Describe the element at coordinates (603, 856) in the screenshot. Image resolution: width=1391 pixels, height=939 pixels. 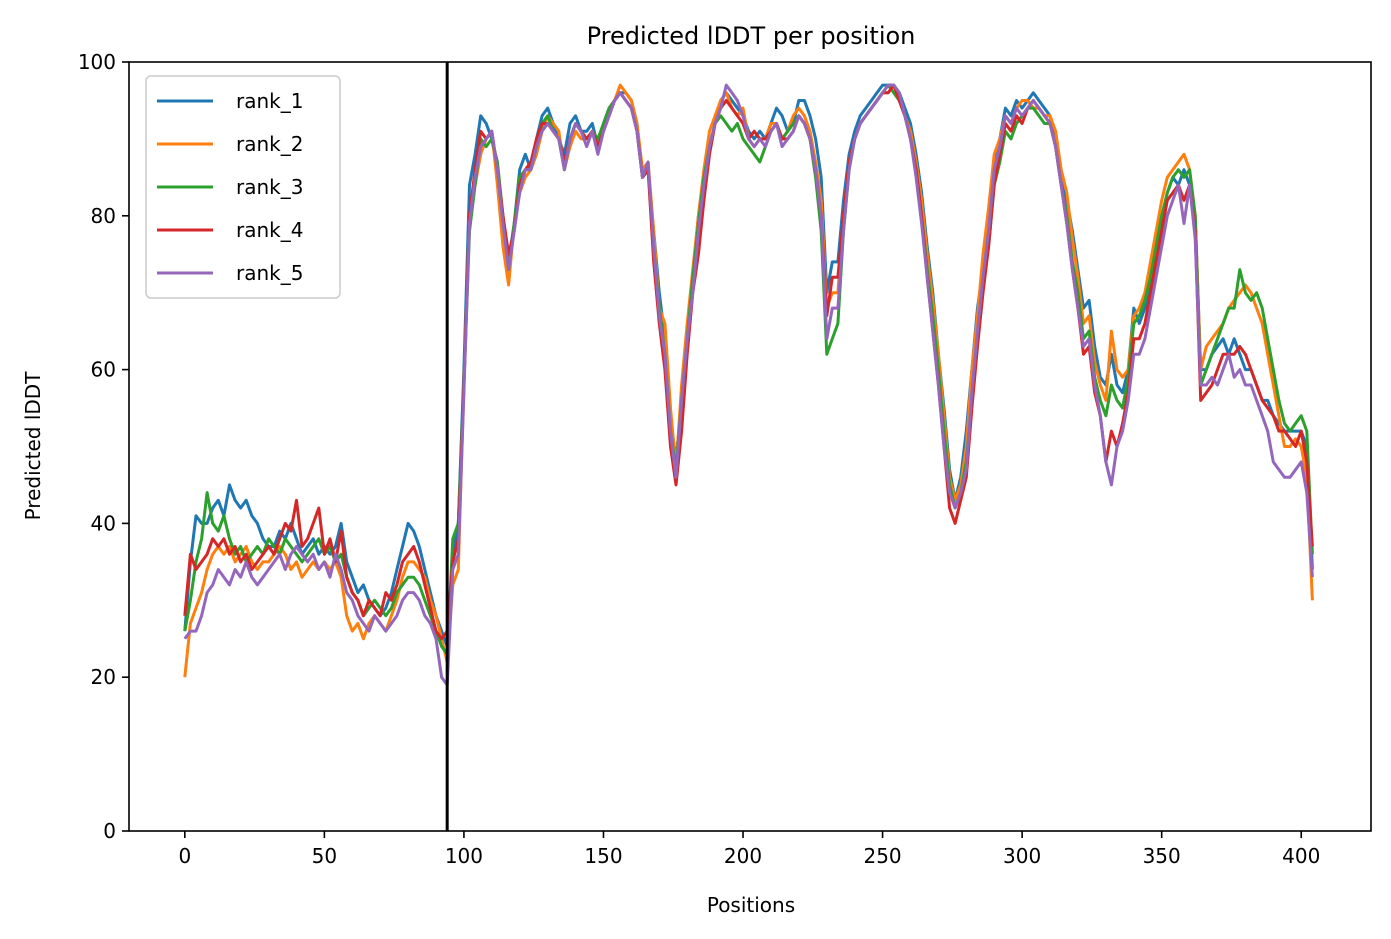
I see `x-tick-label: 150` at that location.